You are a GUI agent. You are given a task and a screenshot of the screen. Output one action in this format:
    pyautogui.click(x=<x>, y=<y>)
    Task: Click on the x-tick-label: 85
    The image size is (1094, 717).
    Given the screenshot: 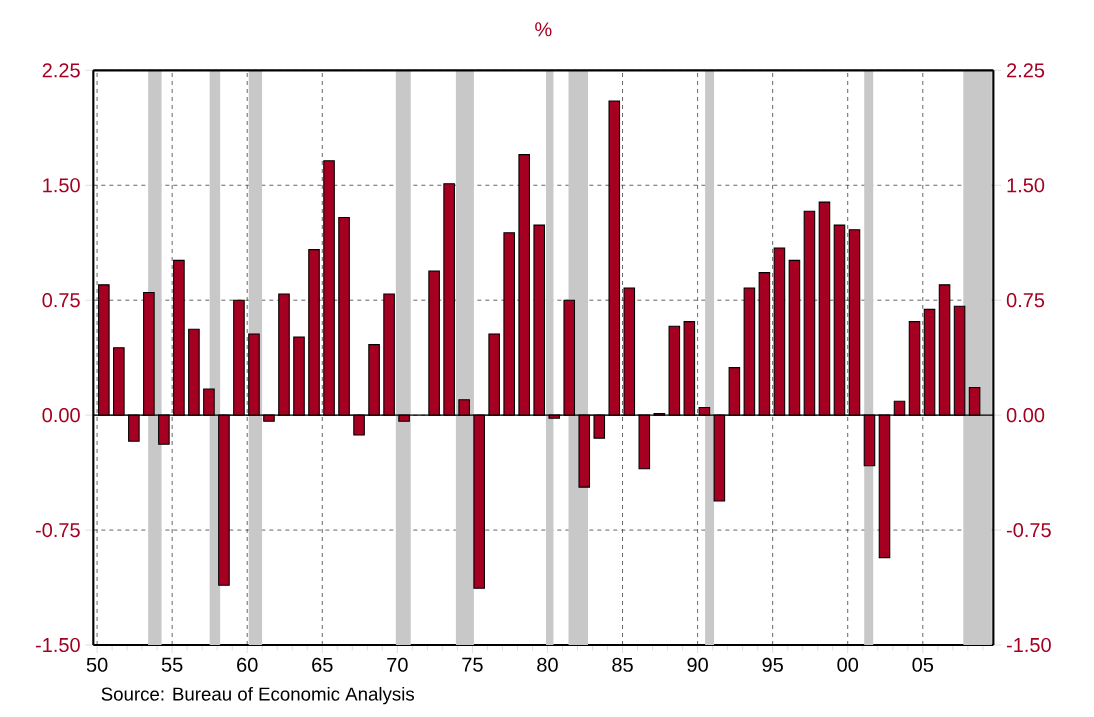 What is the action you would take?
    pyautogui.click(x=622, y=664)
    